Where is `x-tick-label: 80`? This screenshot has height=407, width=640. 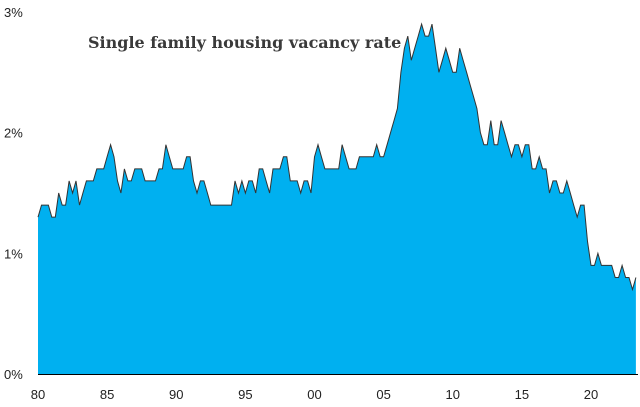 x-tick-label: 80 is located at coordinates (38, 394).